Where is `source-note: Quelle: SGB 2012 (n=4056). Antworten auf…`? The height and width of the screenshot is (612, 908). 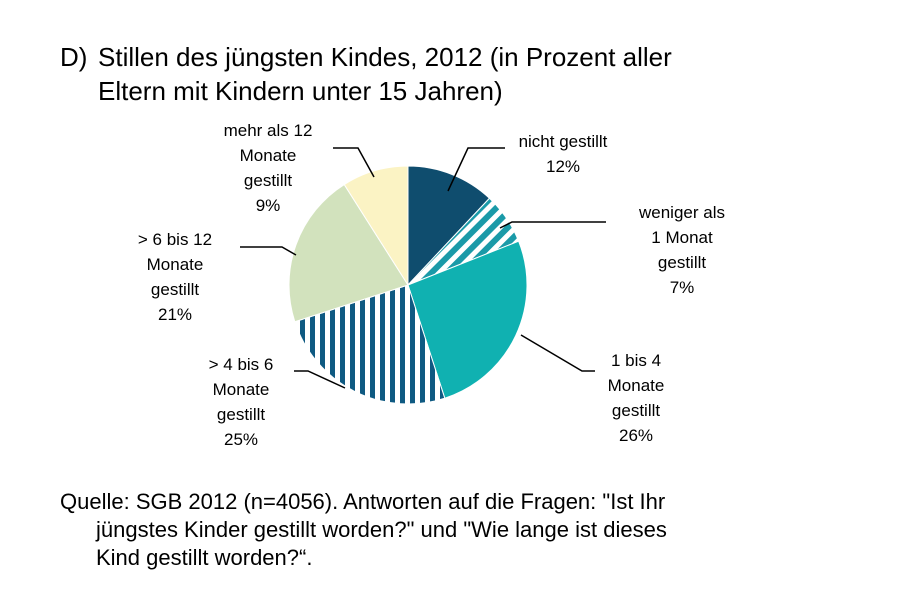
source-note: Quelle: SGB 2012 (n=4056). Antworten auf… is located at coordinates (470, 530).